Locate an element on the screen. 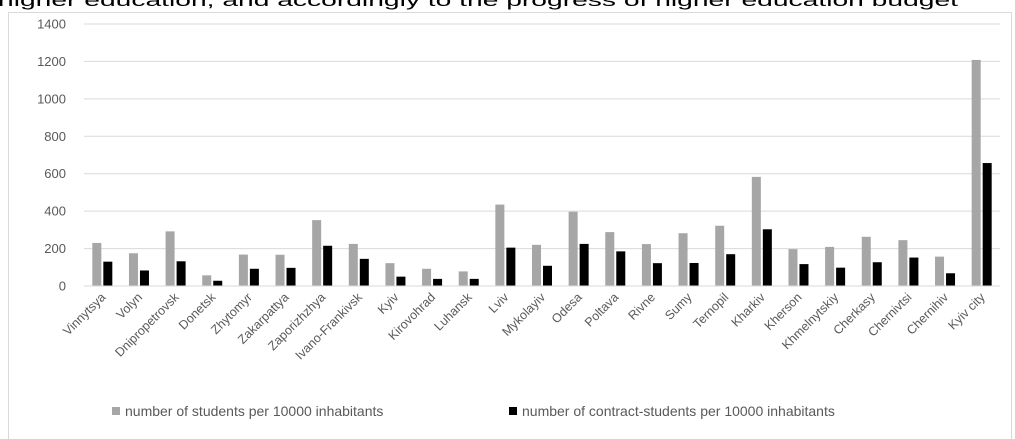  x-category-label: Sumy is located at coordinates (678, 306).